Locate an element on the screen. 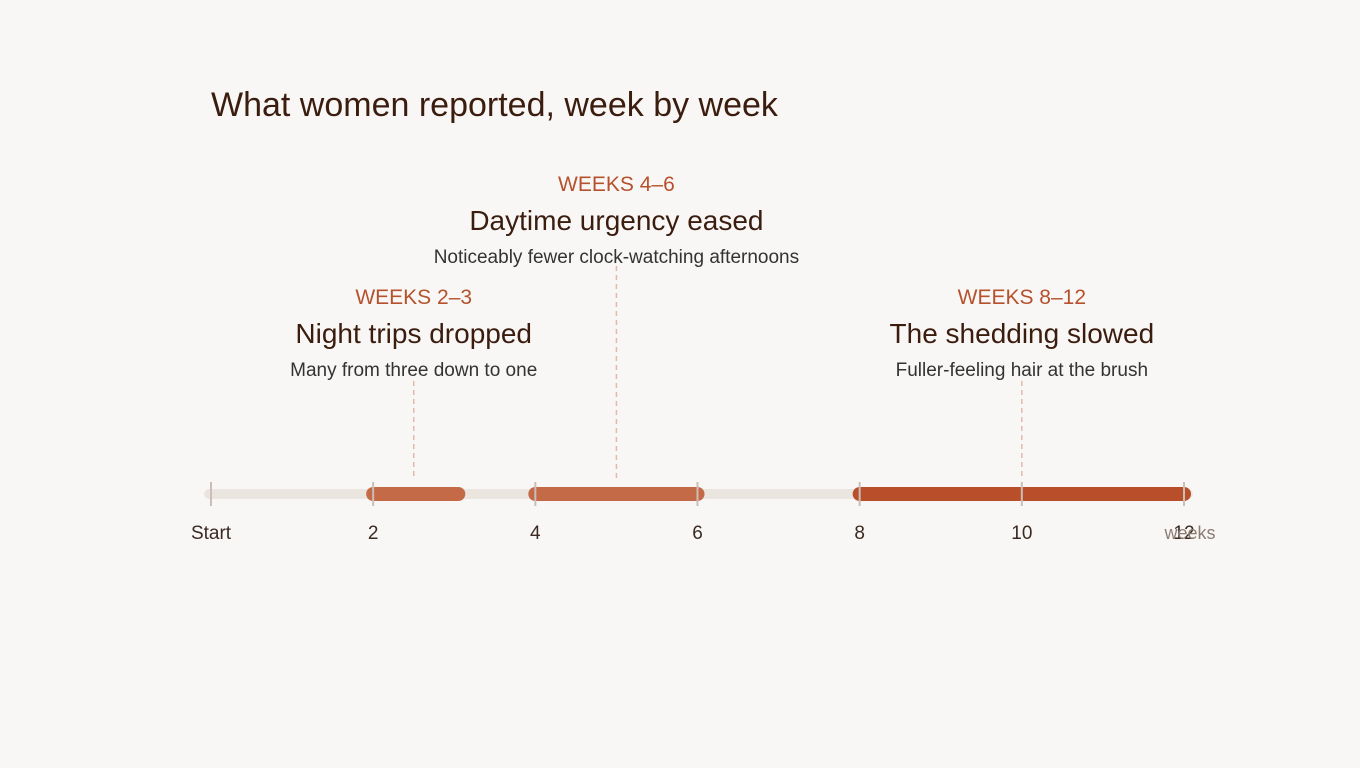 The width and height of the screenshot is (1360, 768). milestone-heading: Daytime urgency eased is located at coordinates (616, 220).